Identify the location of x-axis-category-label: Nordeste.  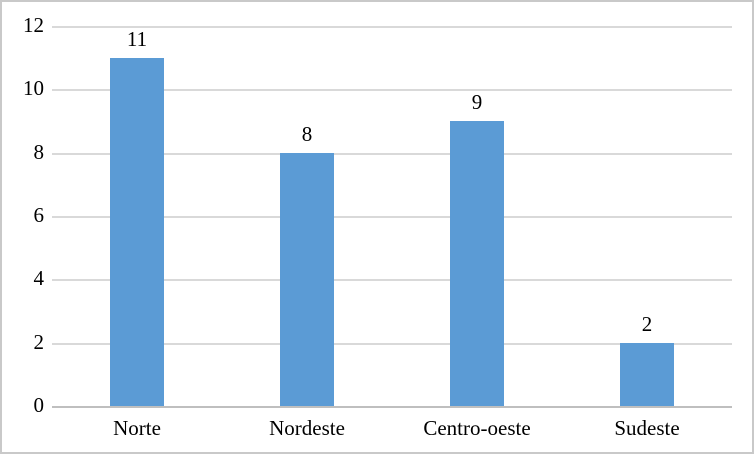
(307, 428).